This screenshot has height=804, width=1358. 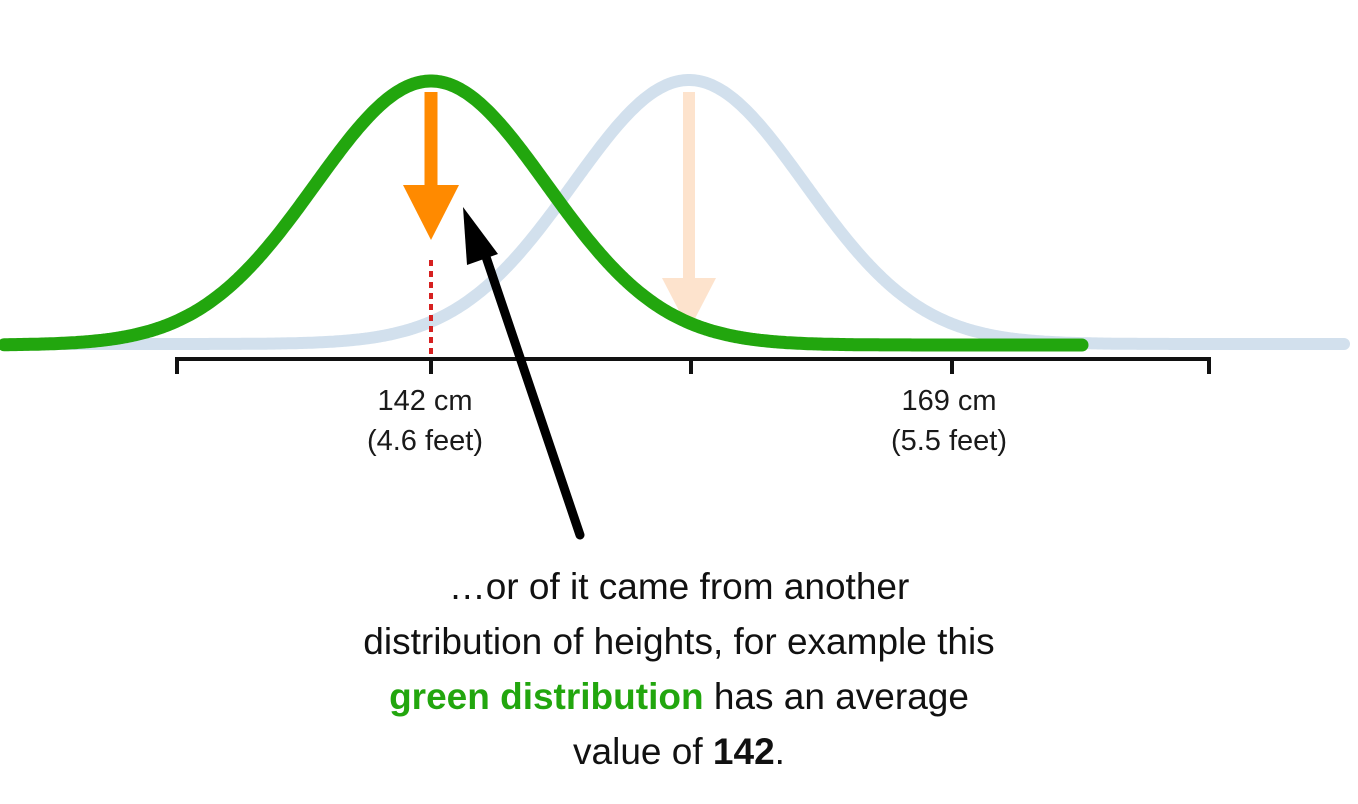 What do you see at coordinates (743, 751) in the screenshot?
I see `average-value: 142` at bounding box center [743, 751].